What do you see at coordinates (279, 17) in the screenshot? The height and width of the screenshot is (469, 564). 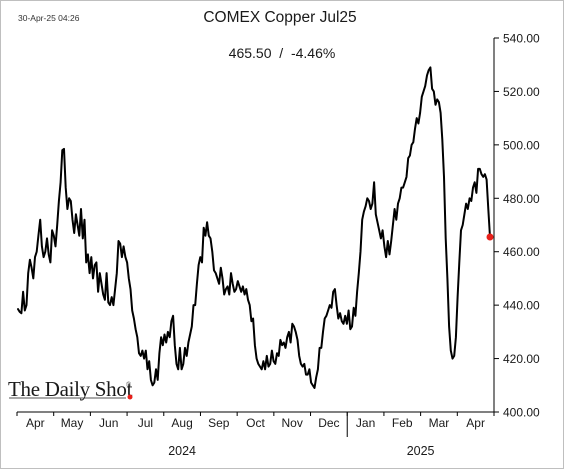 I see `chart-title: COMEX Copper Jul25` at bounding box center [279, 17].